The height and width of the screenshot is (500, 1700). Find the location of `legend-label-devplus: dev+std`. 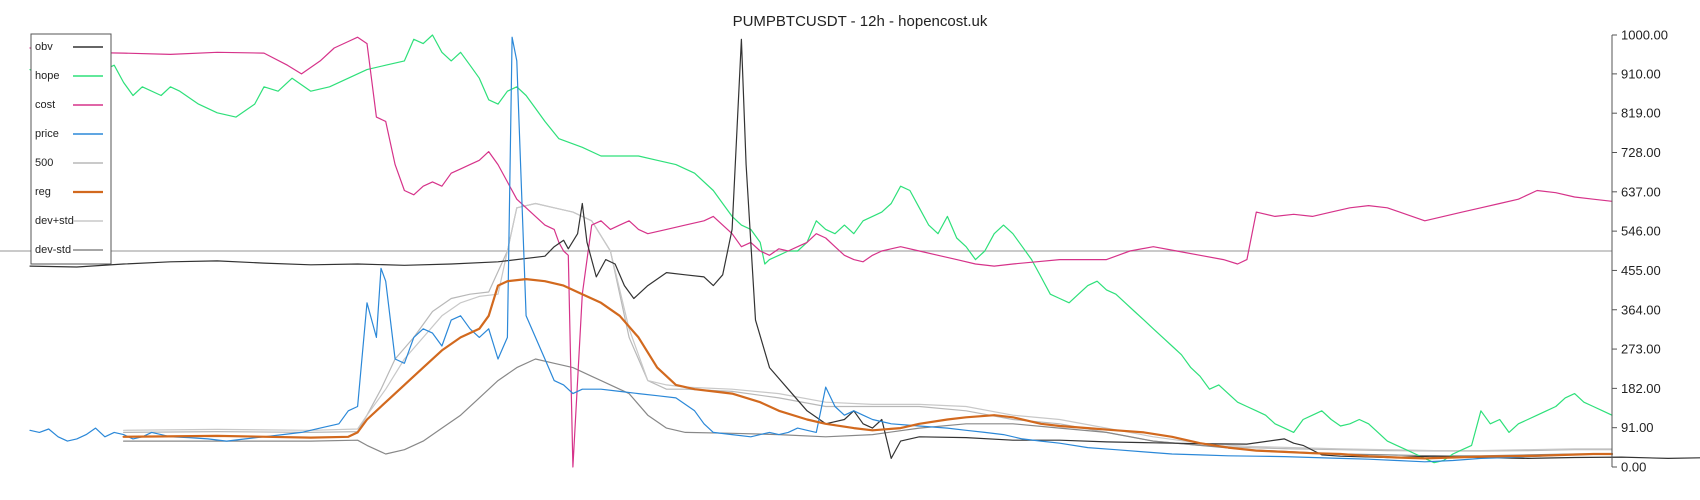

legend-label-devplus: dev+std is located at coordinates (54, 221).